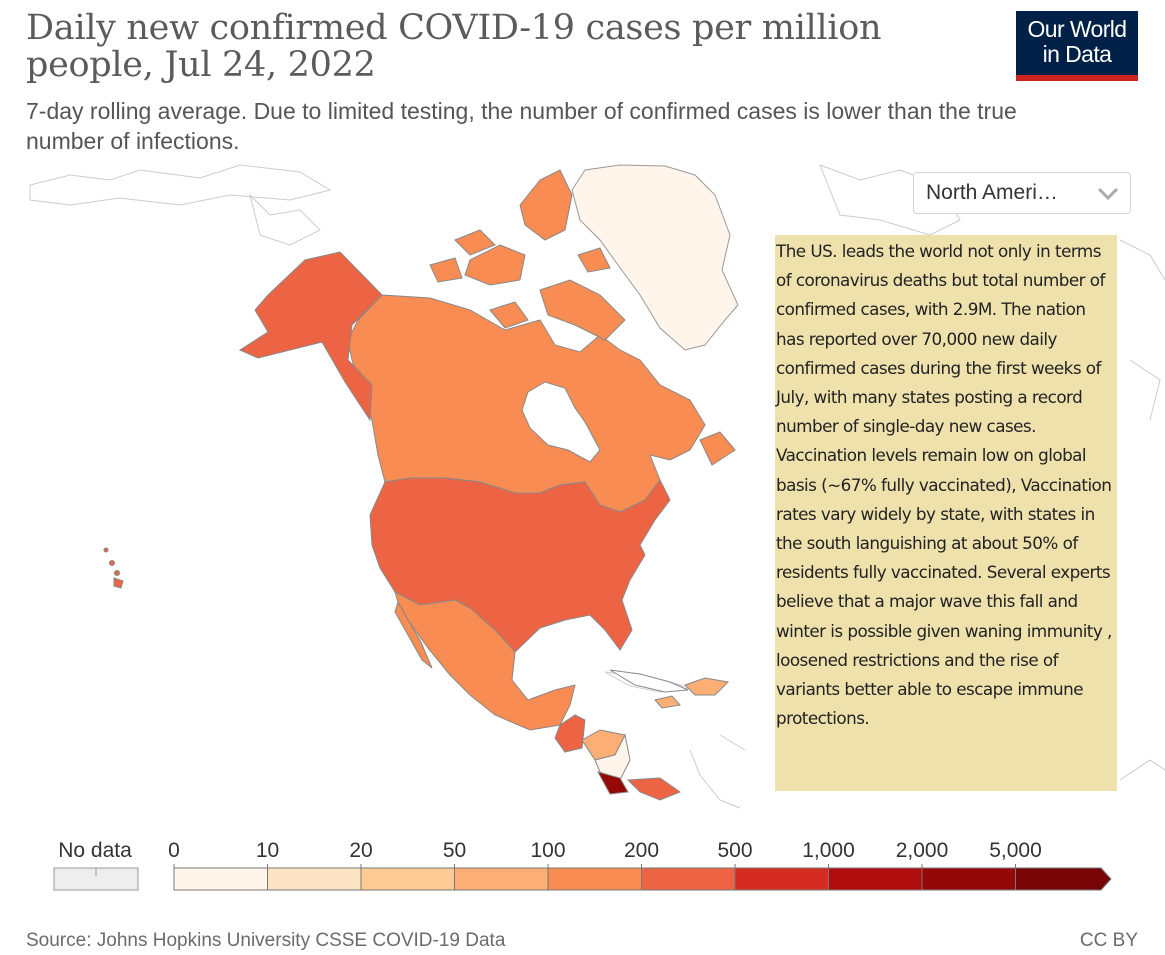 Image resolution: width=1165 pixels, height=955 pixels. What do you see at coordinates (612, 757) in the screenshot?
I see `nicaragua-region` at bounding box center [612, 757].